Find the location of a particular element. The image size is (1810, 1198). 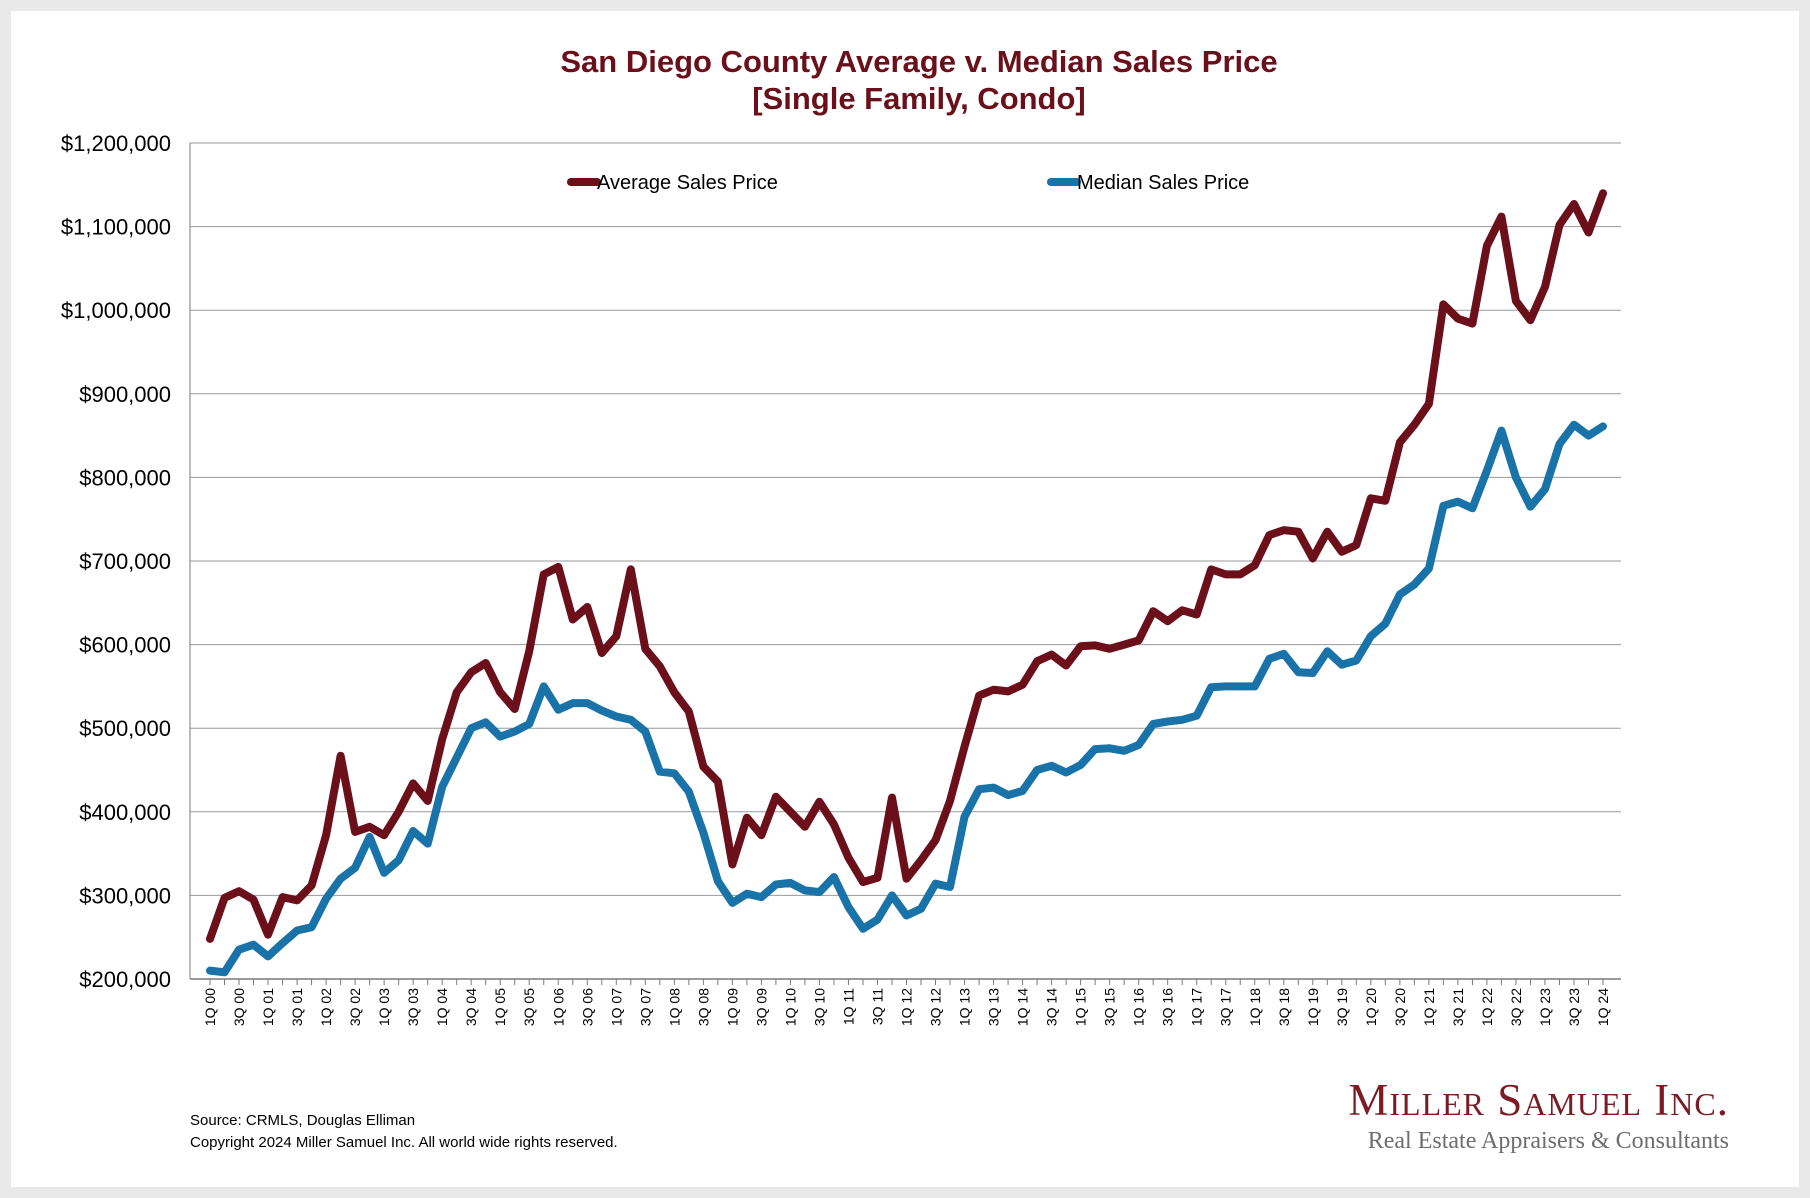

x-tick-label: 3Q 23 is located at coordinates (1574, 1007).